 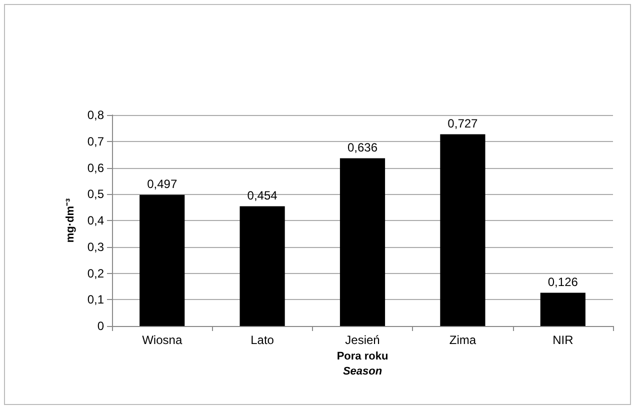 I want to click on y-tick-label: 0,7, so click(x=95, y=141).